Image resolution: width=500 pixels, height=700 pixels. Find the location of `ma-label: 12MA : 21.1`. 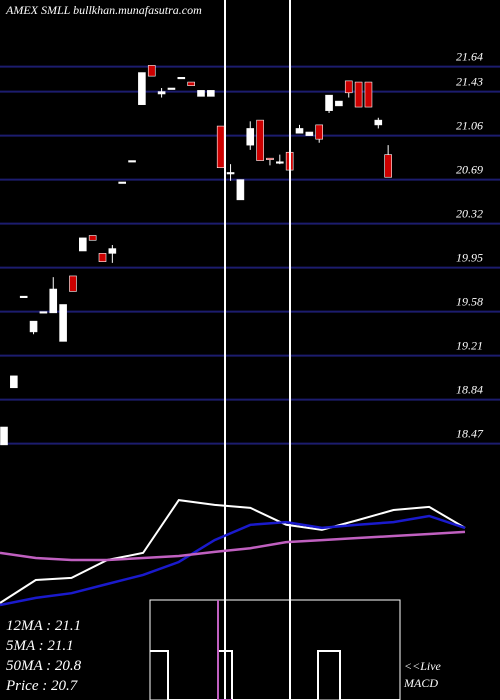

ma-label: 12MA : 21.1 is located at coordinates (43, 626).